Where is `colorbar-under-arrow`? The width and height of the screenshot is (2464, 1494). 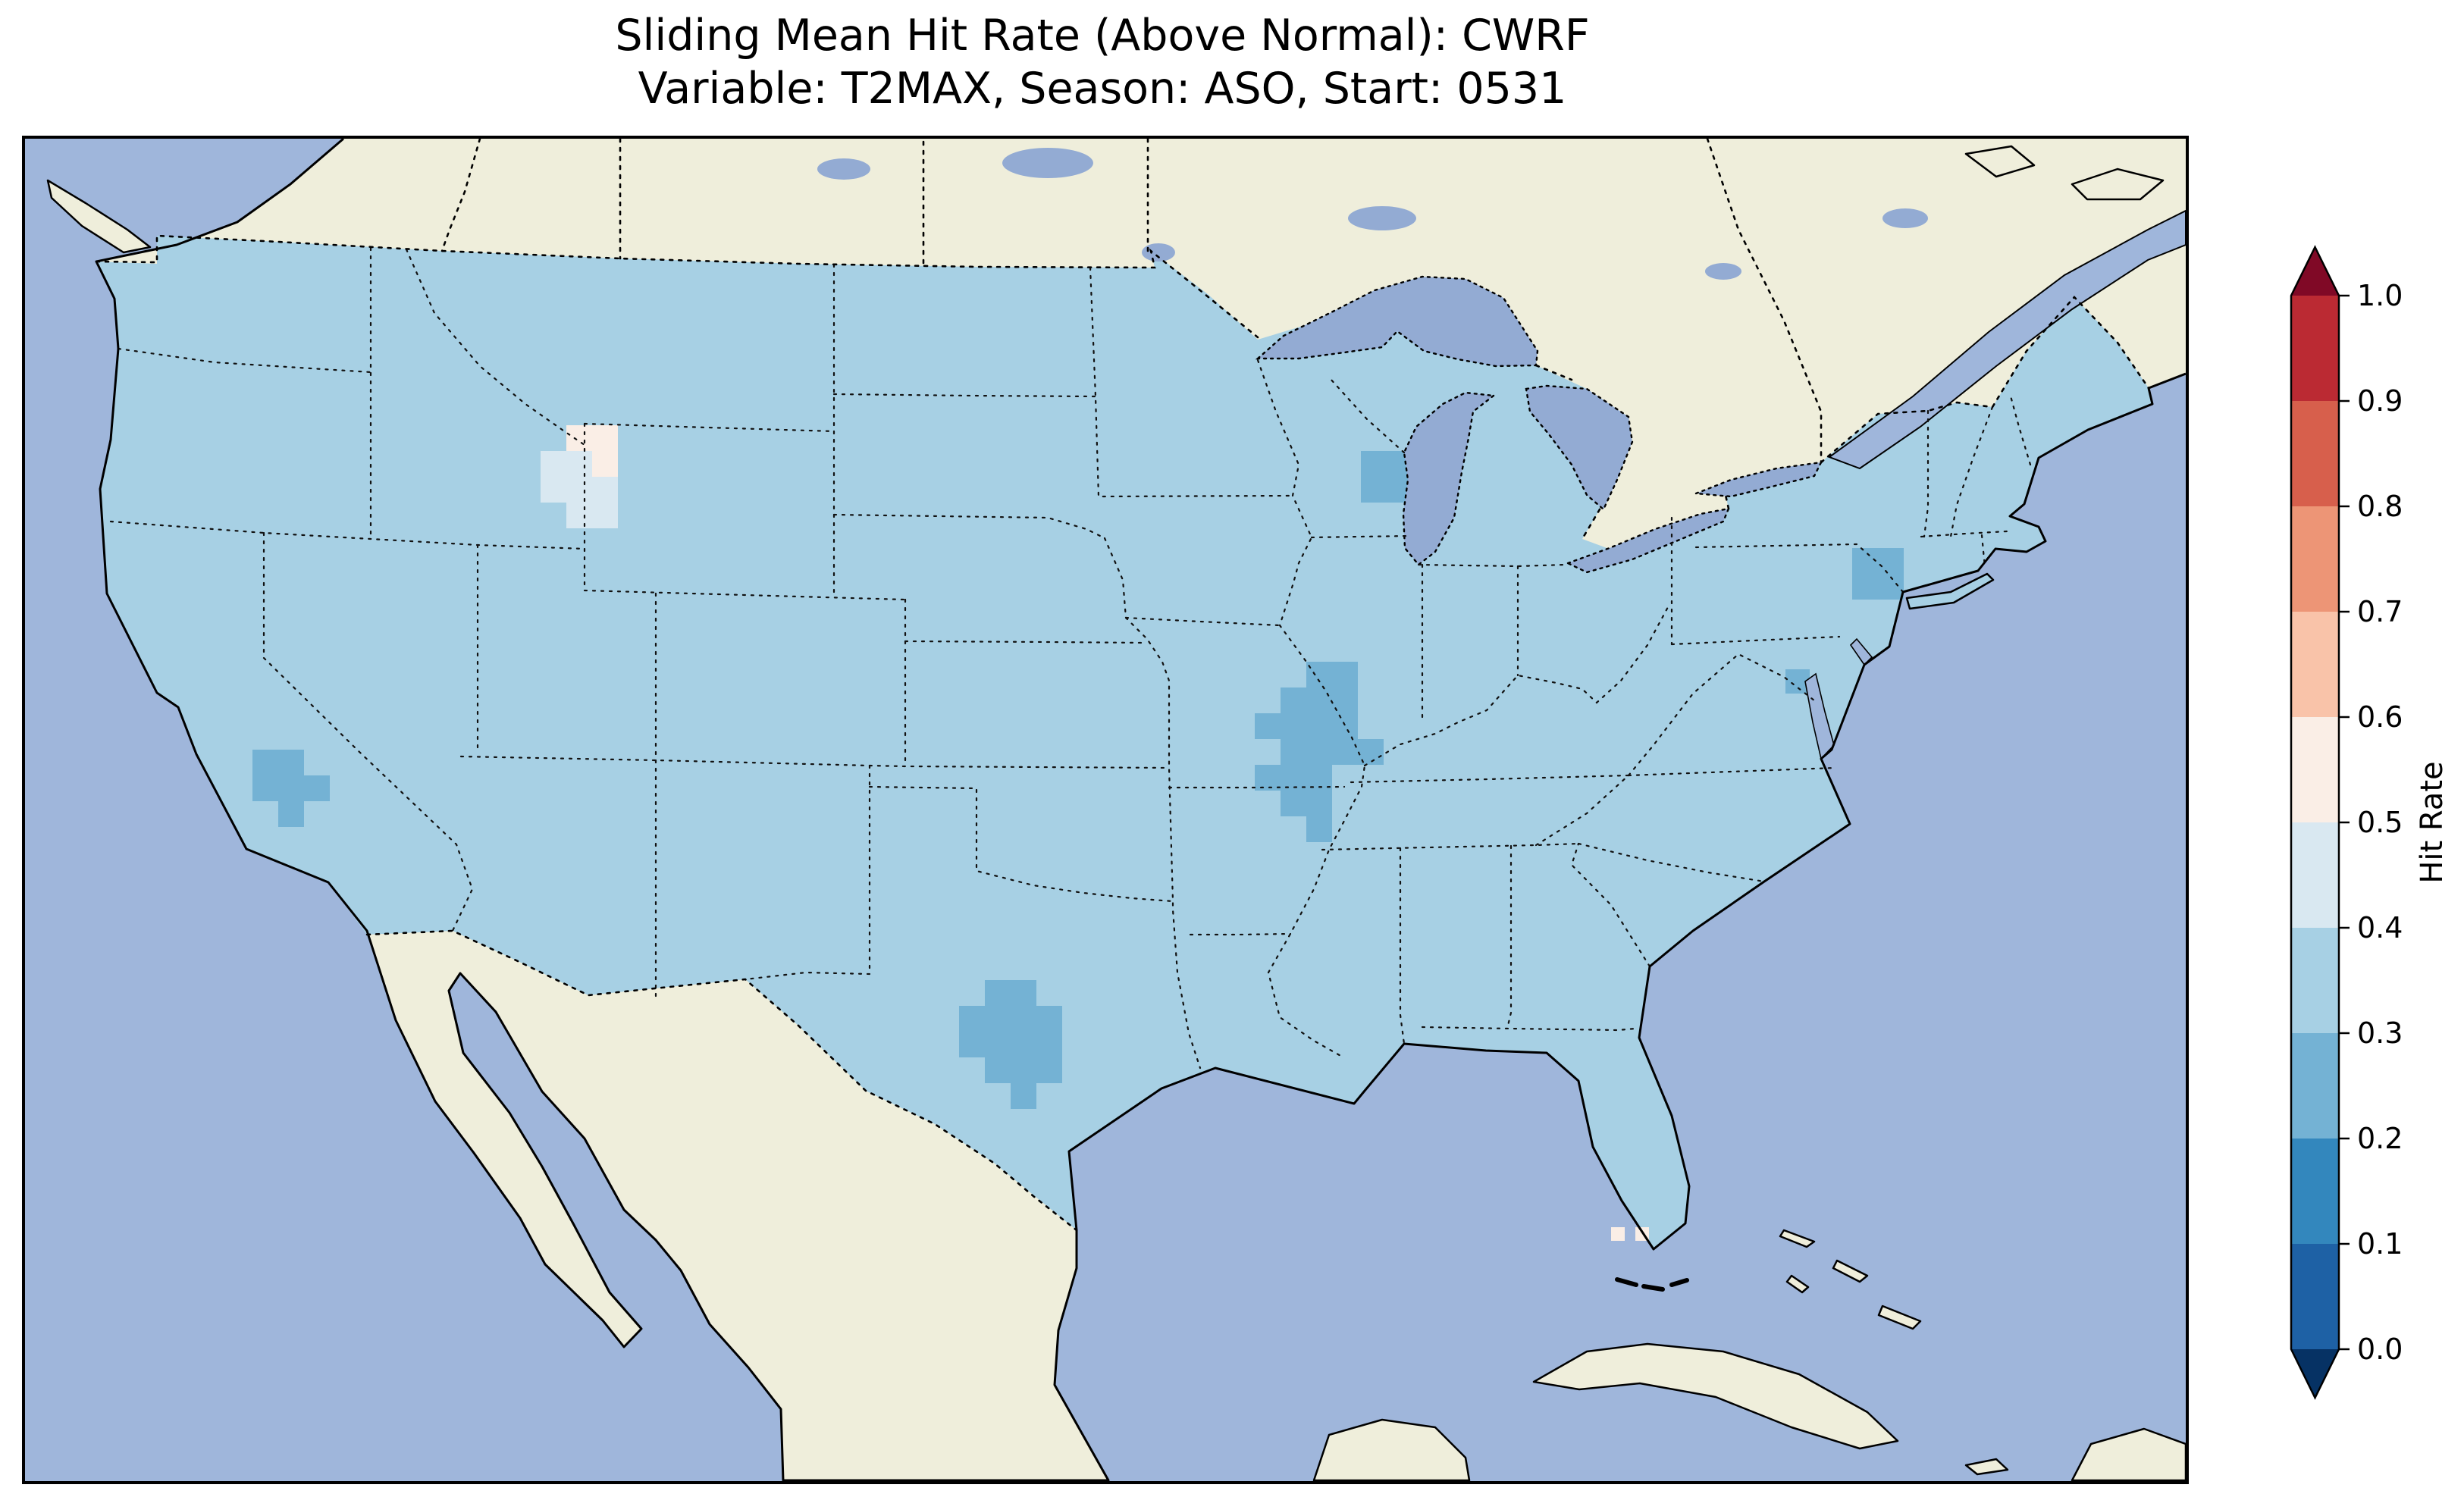
colorbar-under-arrow is located at coordinates (2315, 1373).